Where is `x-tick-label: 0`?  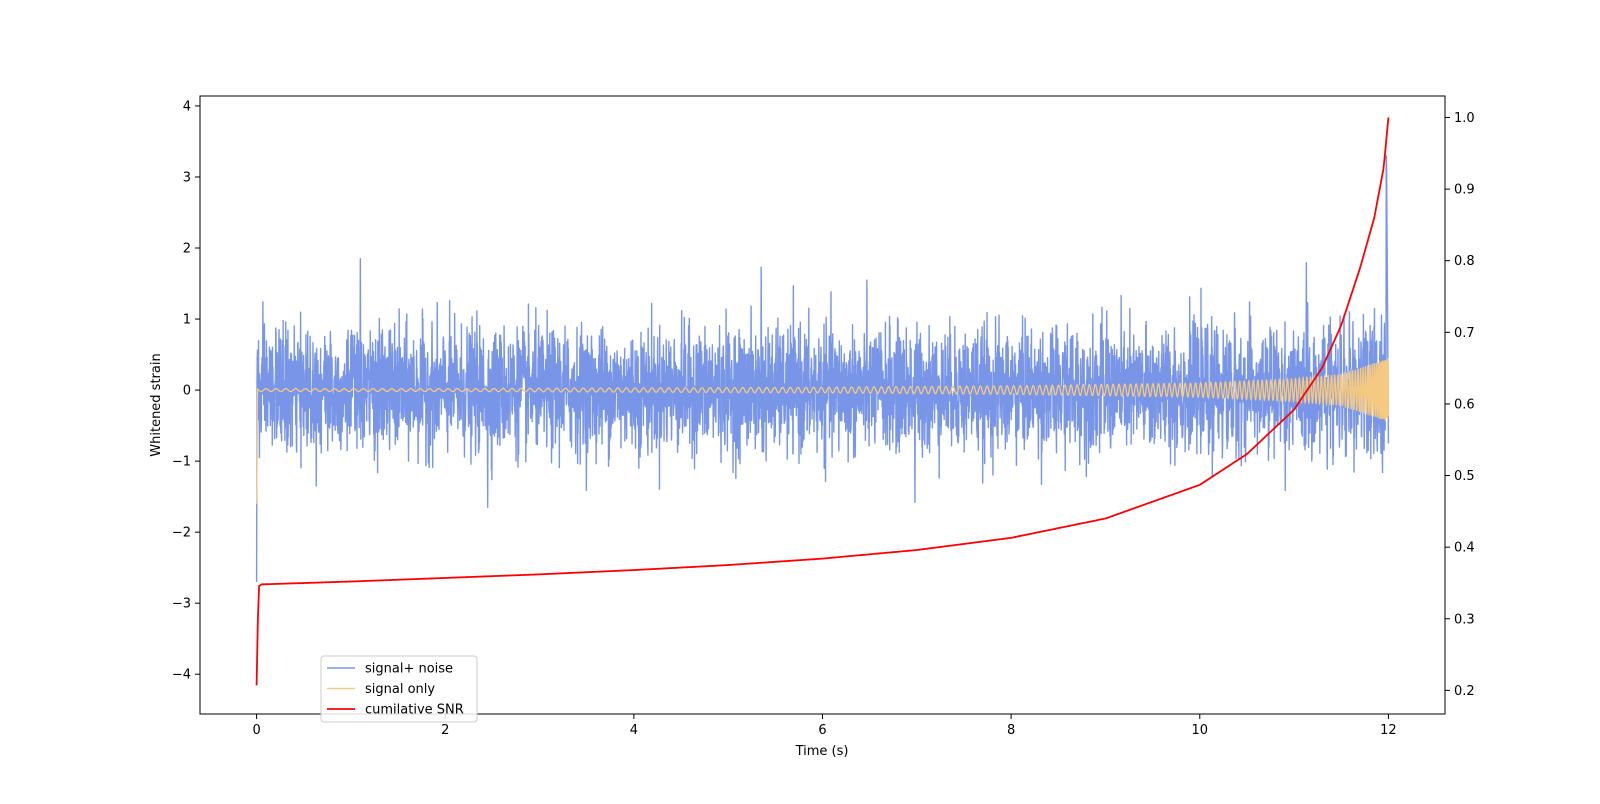
x-tick-label: 0 is located at coordinates (256, 730).